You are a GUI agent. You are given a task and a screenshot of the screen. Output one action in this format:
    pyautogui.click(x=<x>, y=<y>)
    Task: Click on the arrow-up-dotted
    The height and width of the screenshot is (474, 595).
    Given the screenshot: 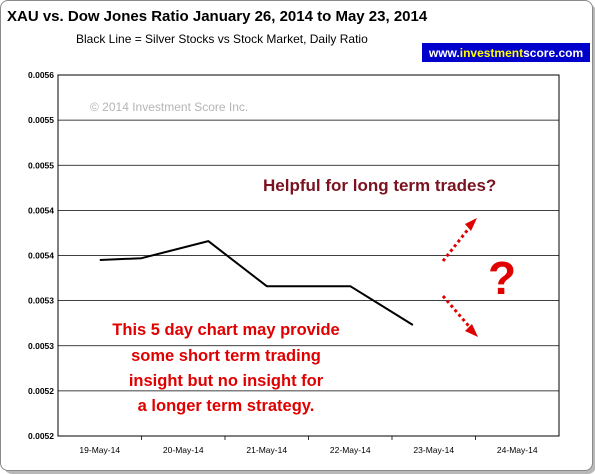 What is the action you would take?
    pyautogui.click(x=458, y=242)
    